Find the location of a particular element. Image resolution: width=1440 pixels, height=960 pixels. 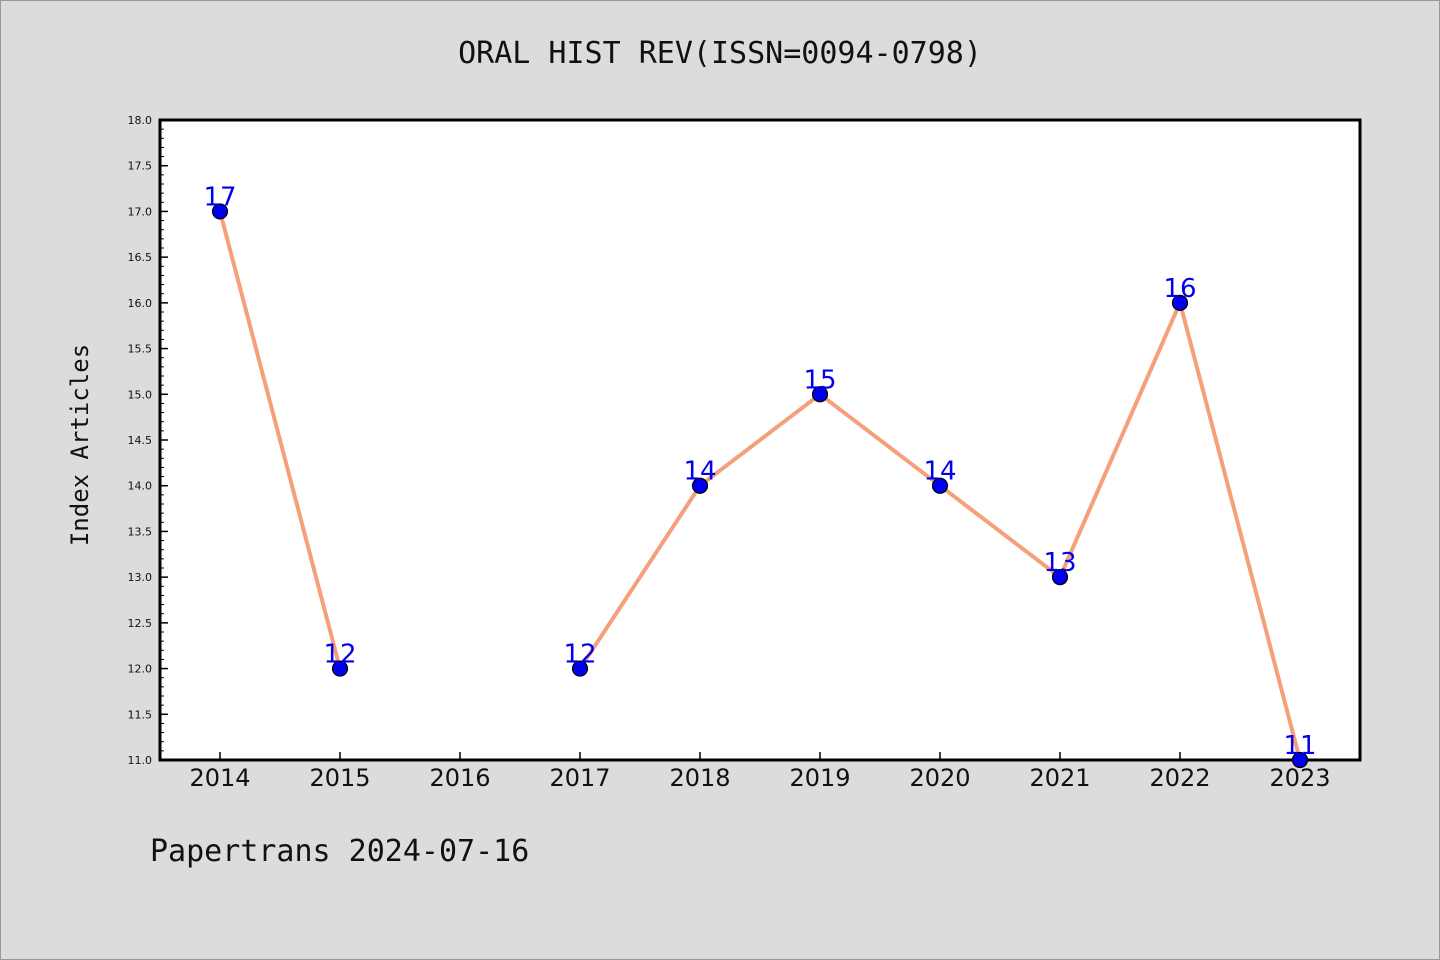

x-tick-label: 2020 is located at coordinates (939, 778).